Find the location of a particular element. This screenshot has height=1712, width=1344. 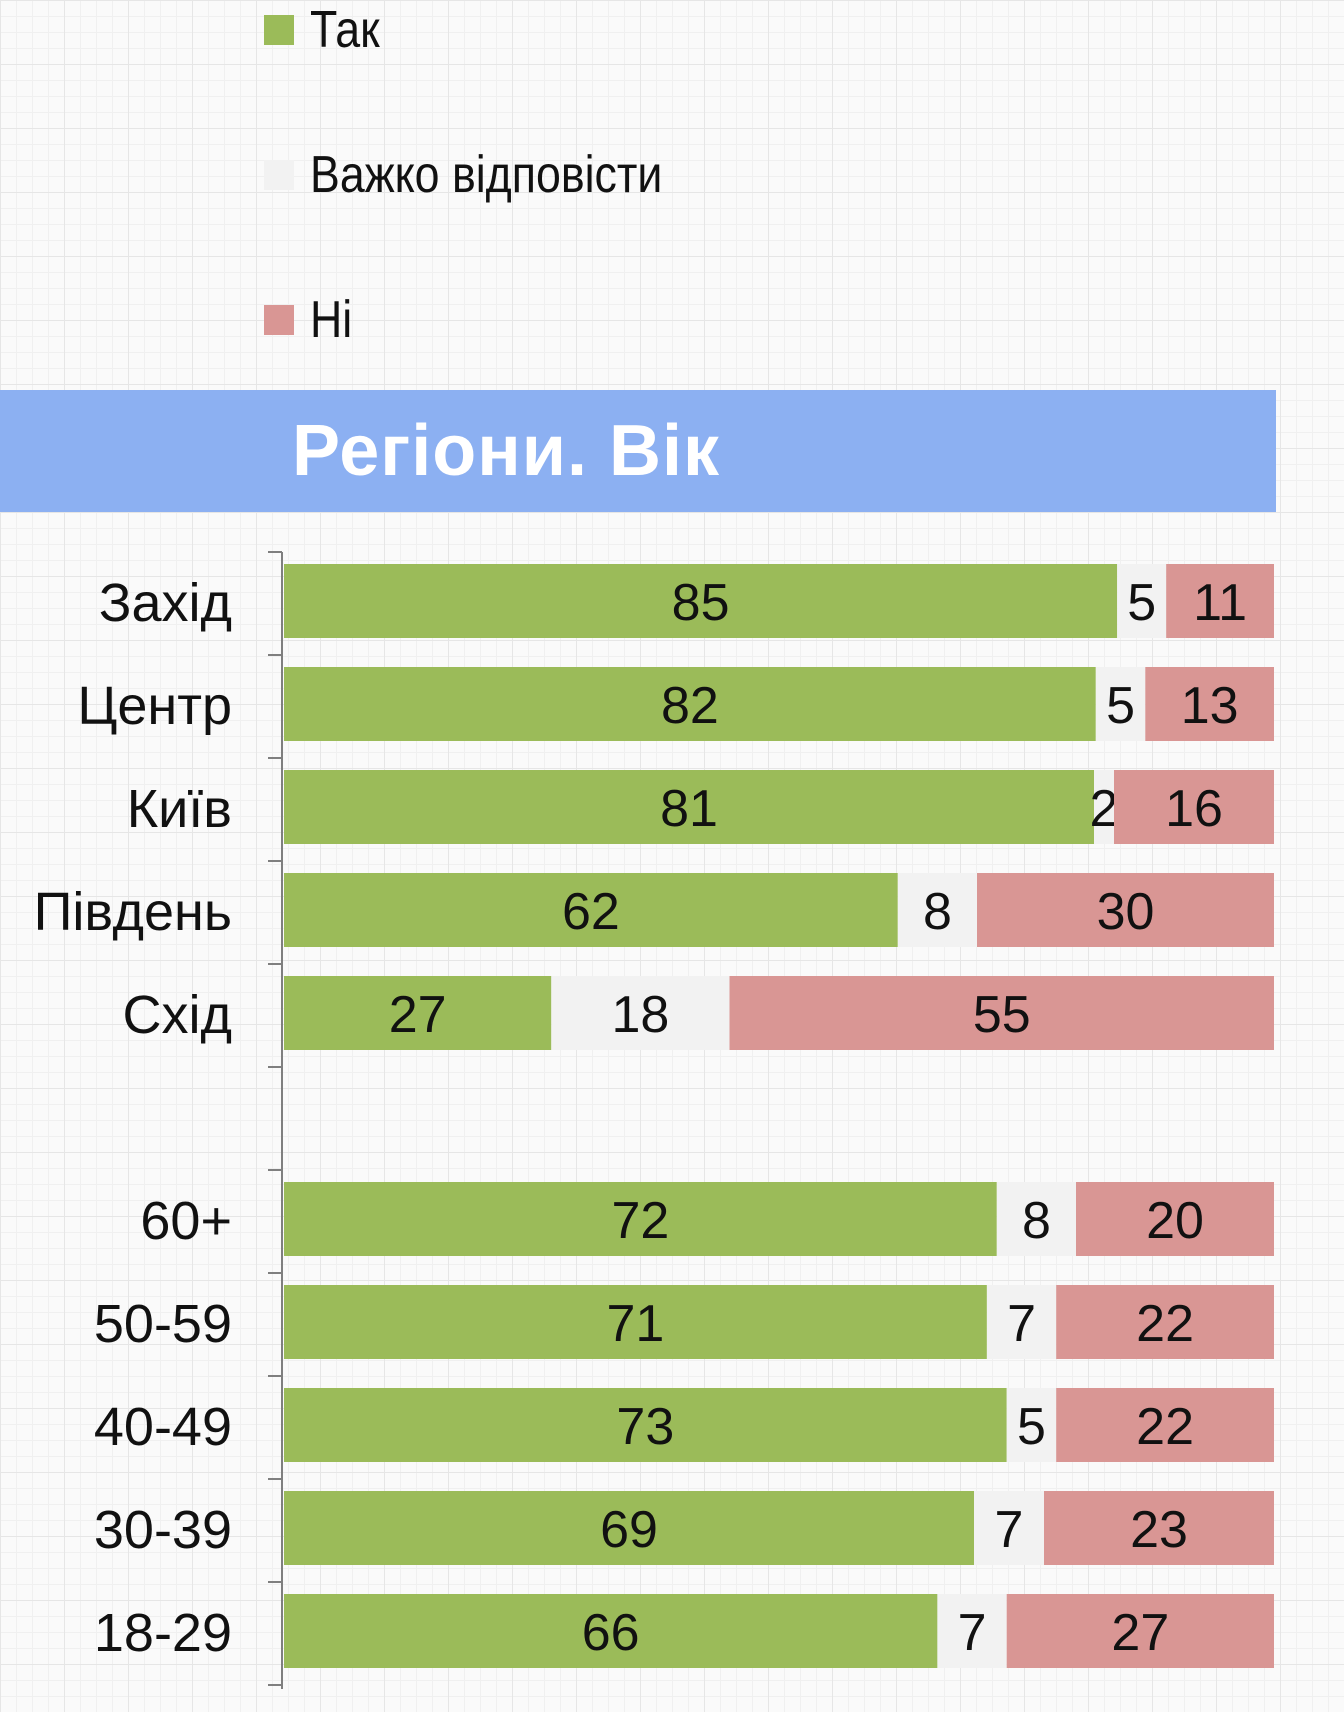

category-label: Схід is located at coordinates (177, 1015).